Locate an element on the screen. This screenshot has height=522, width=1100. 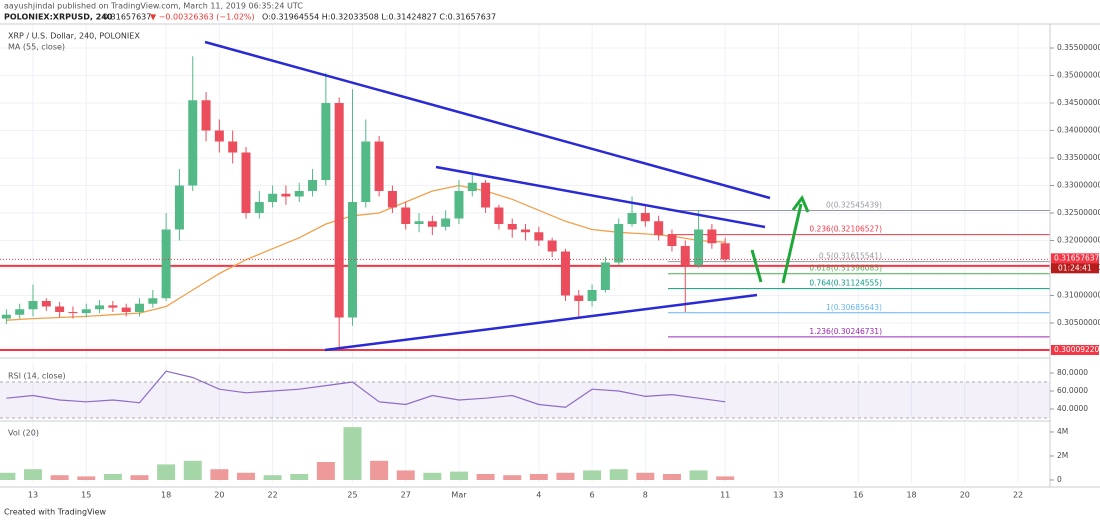
x-tick-label: 4 is located at coordinates (538, 495).